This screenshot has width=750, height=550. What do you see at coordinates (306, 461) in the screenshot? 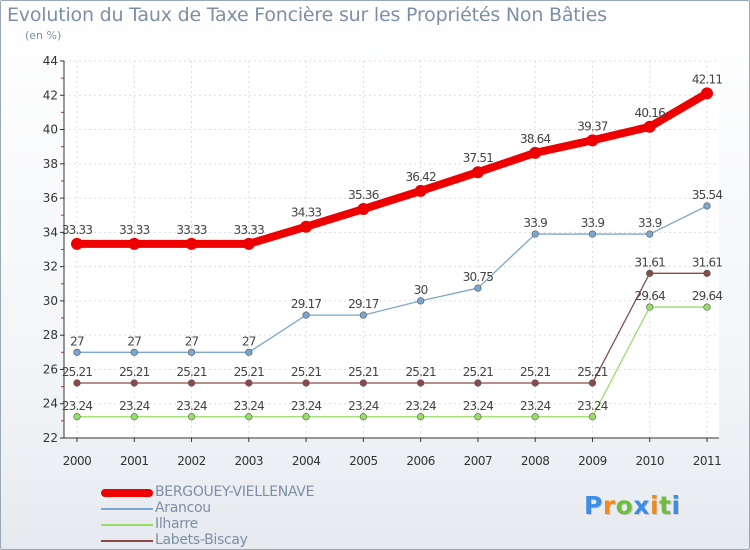
I see `x-tick-label: 2004` at bounding box center [306, 461].